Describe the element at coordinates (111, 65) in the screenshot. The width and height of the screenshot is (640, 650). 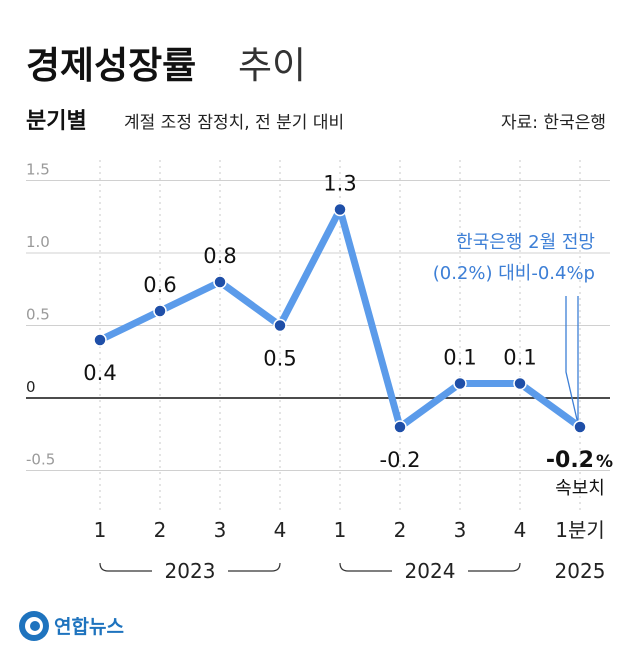
I see `title-bold: 경제성장률` at that location.